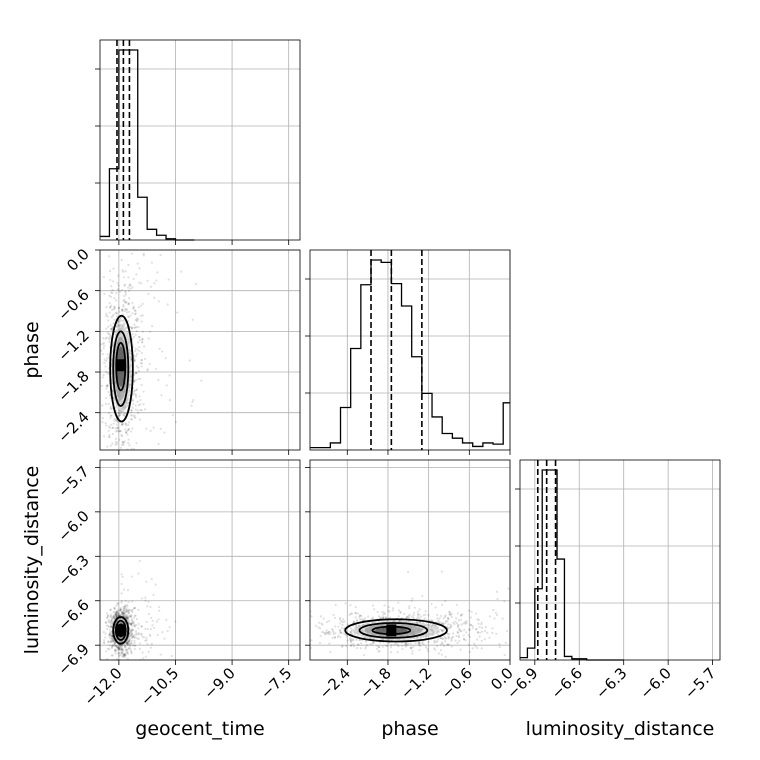 The image size is (760, 760). Describe the element at coordinates (409, 729) in the screenshot. I see `x-axis-label-phase: phase` at that location.